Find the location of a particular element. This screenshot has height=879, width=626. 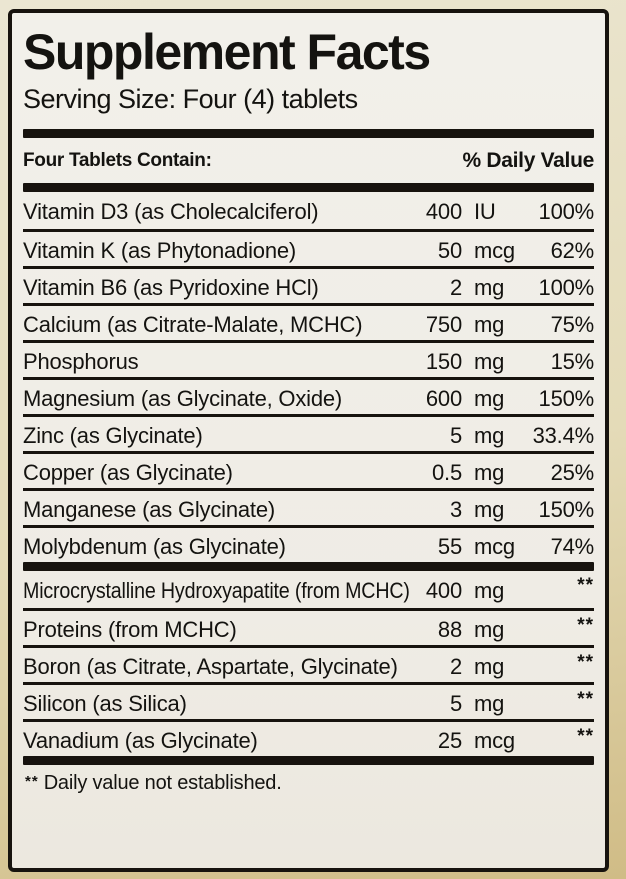

ingredient-daily-value: 33.4% is located at coordinates (563, 435).